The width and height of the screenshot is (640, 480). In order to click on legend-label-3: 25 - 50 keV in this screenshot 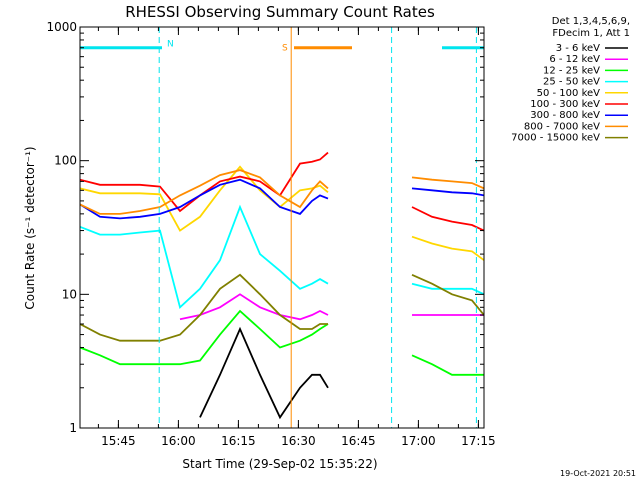, I will do `click(571, 82)`.